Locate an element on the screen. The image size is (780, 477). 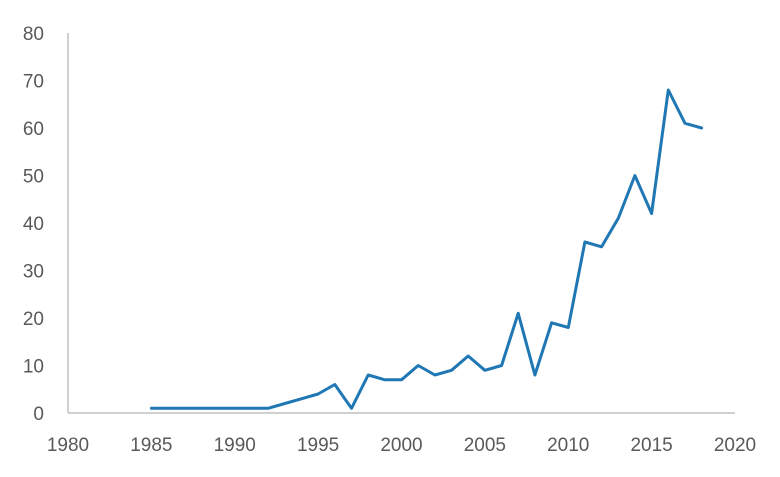
y-tick-label: 80 is located at coordinates (33, 34).